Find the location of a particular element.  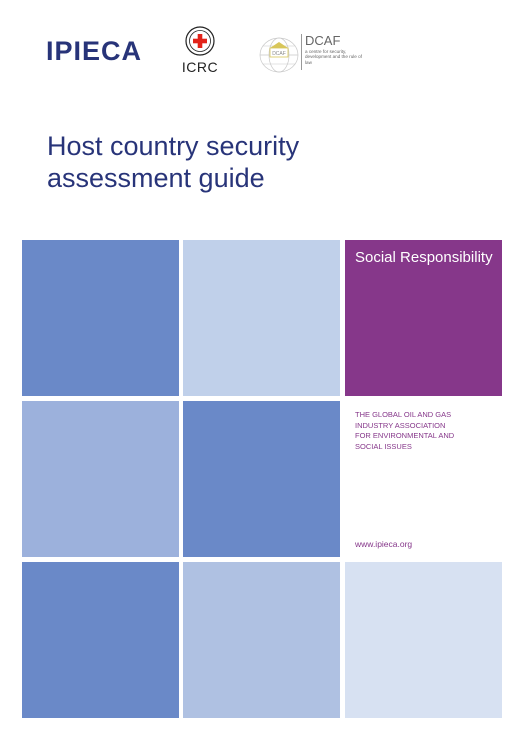

tile-r1c2 is located at coordinates (261, 318).